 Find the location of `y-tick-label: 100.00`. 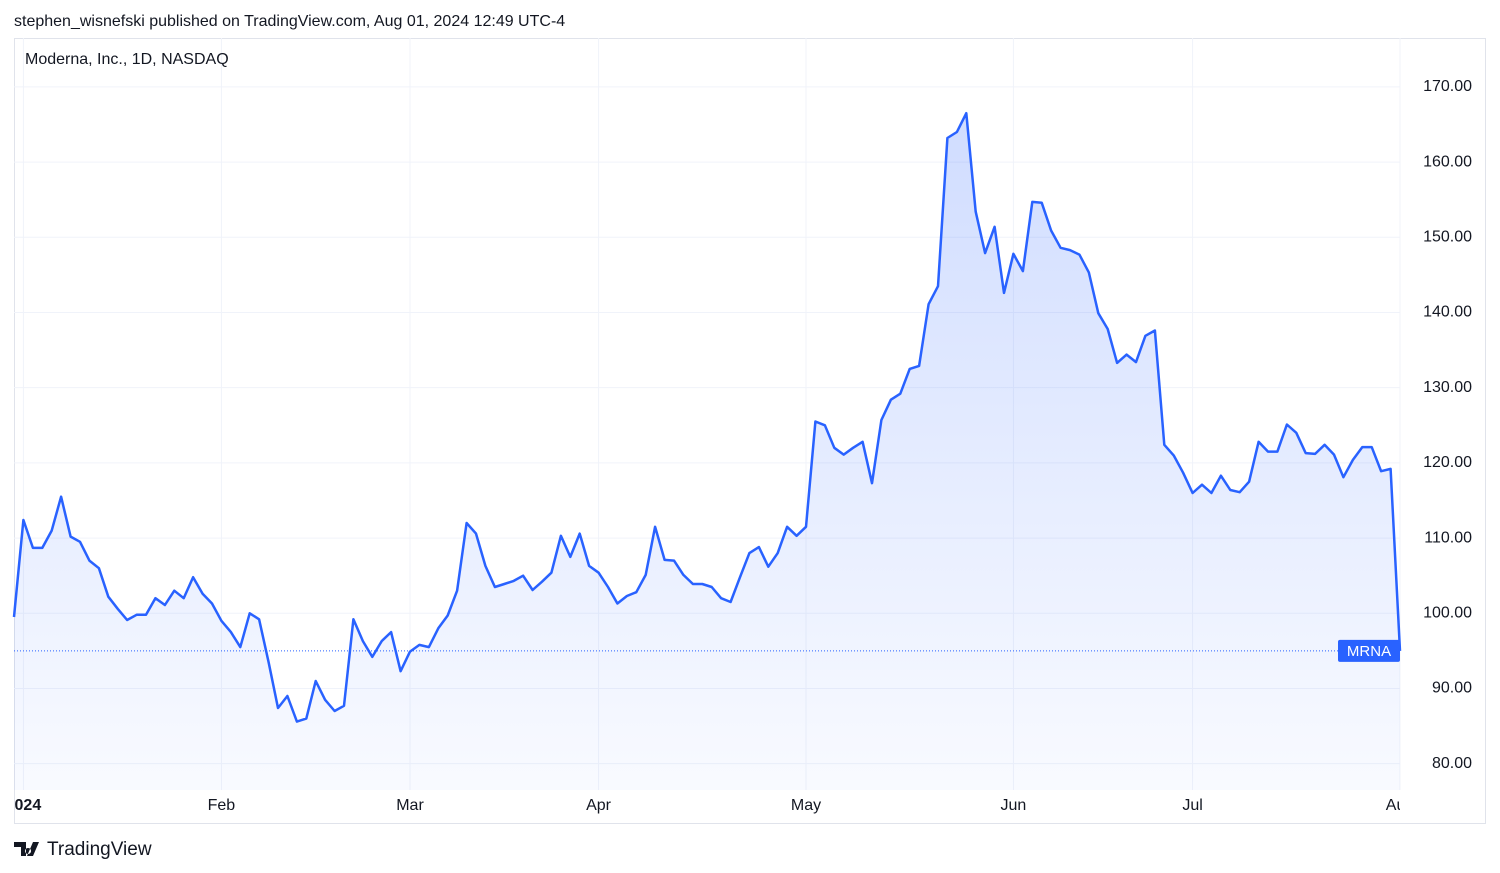

y-tick-label: 100.00 is located at coordinates (1447, 612).